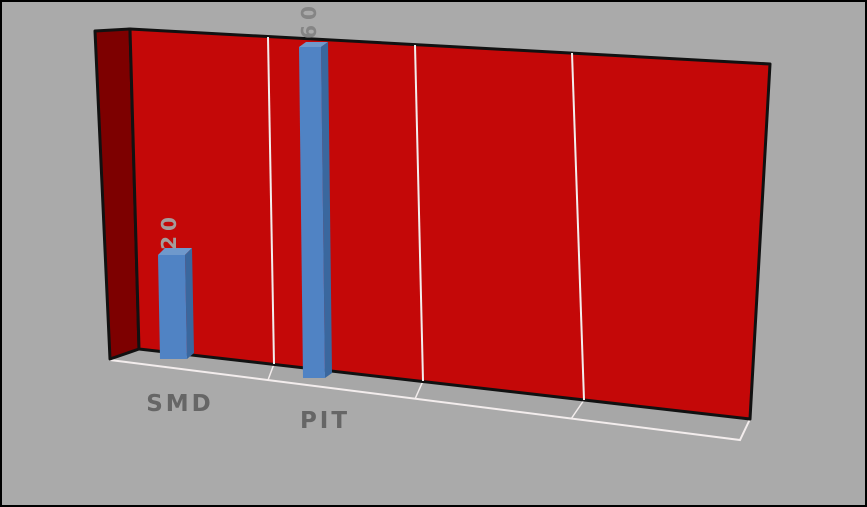  I want to click on bar-smd-front-face, so click(172, 307).